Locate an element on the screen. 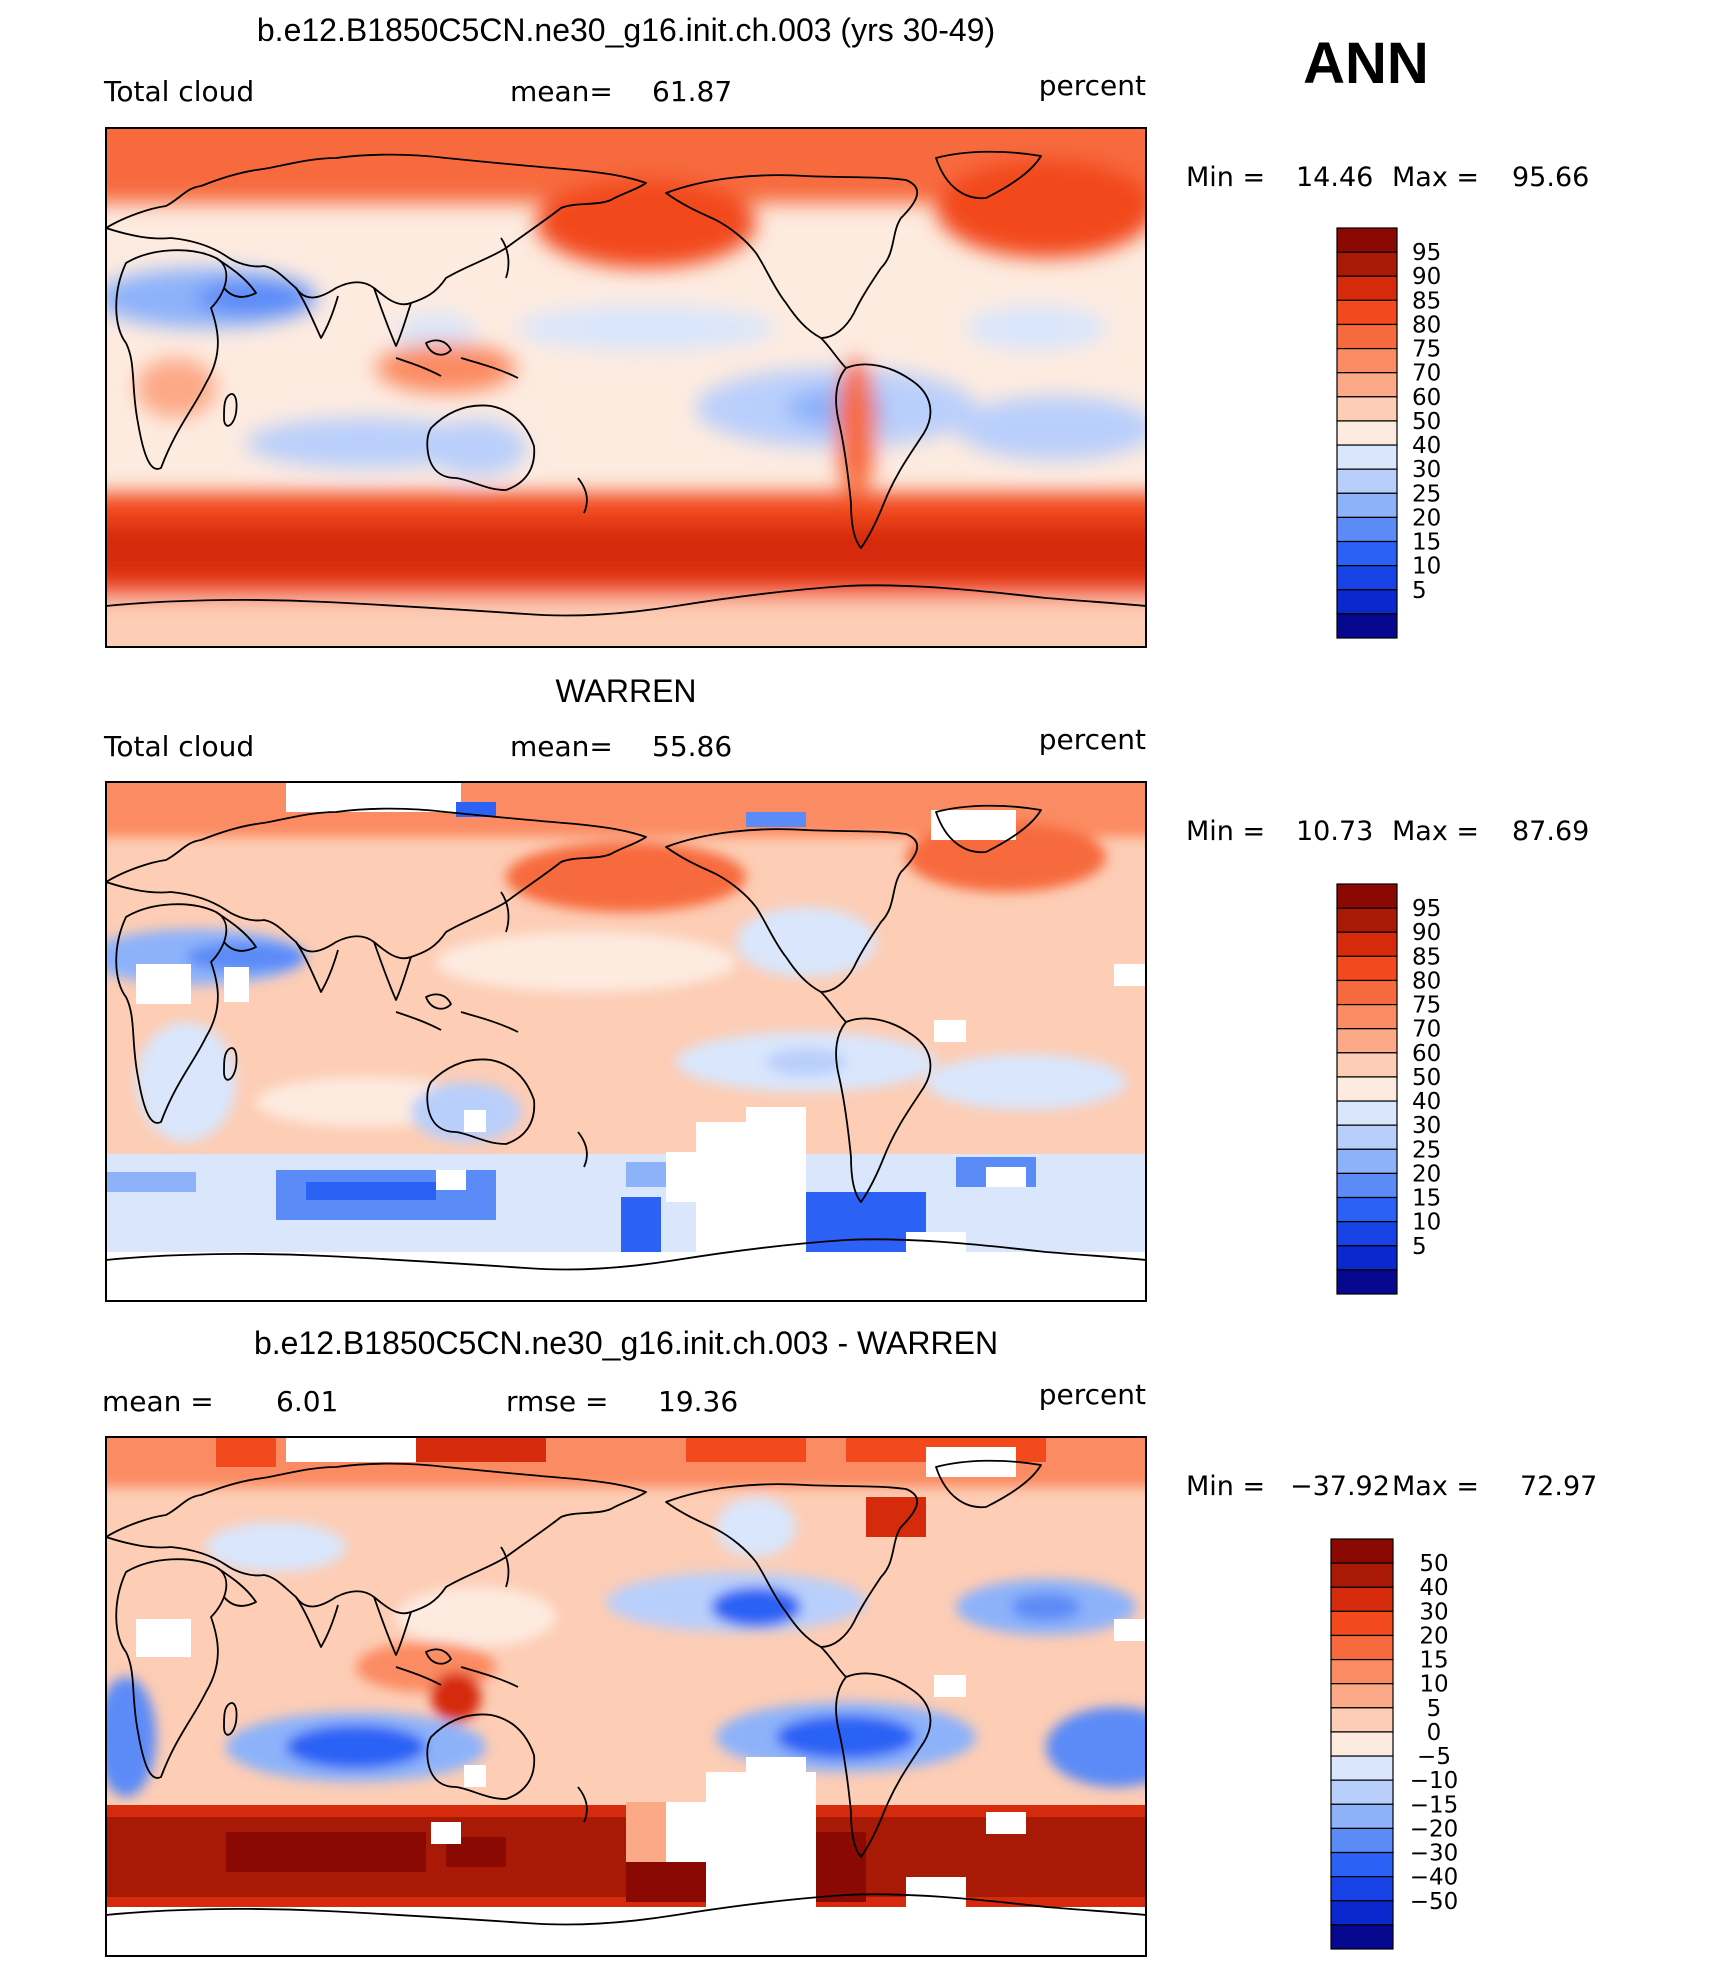  panel-left-label: Total cloud is located at coordinates (178, 746).